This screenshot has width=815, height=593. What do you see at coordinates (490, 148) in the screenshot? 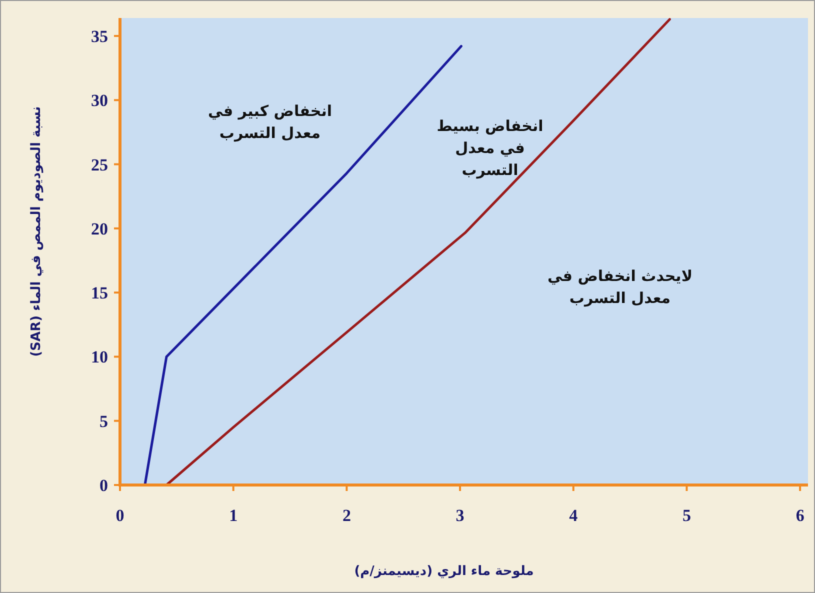
I see `annotation: انخفاض بسيط في معدل التسرب` at bounding box center [490, 148].